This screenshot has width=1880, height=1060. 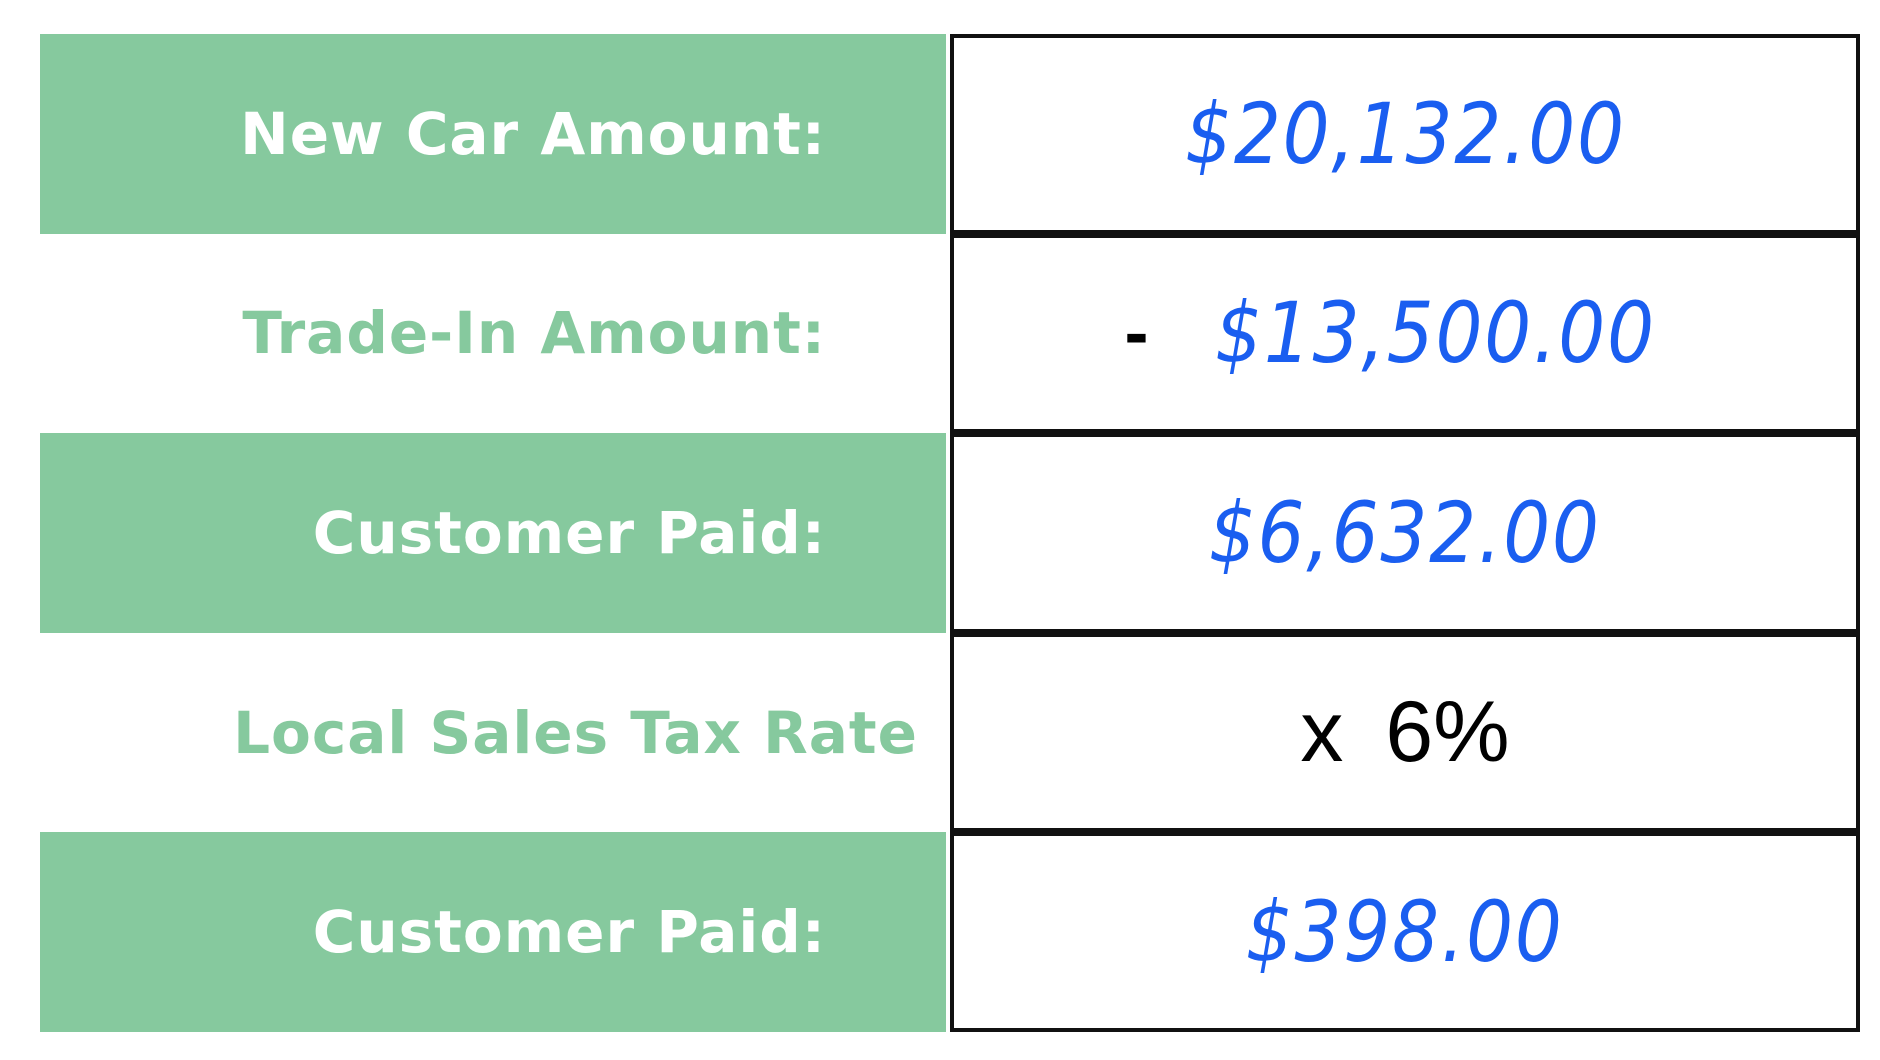 What do you see at coordinates (493, 333) in the screenshot?
I see `trade-in-amount-label: Trade-In Amount:` at bounding box center [493, 333].